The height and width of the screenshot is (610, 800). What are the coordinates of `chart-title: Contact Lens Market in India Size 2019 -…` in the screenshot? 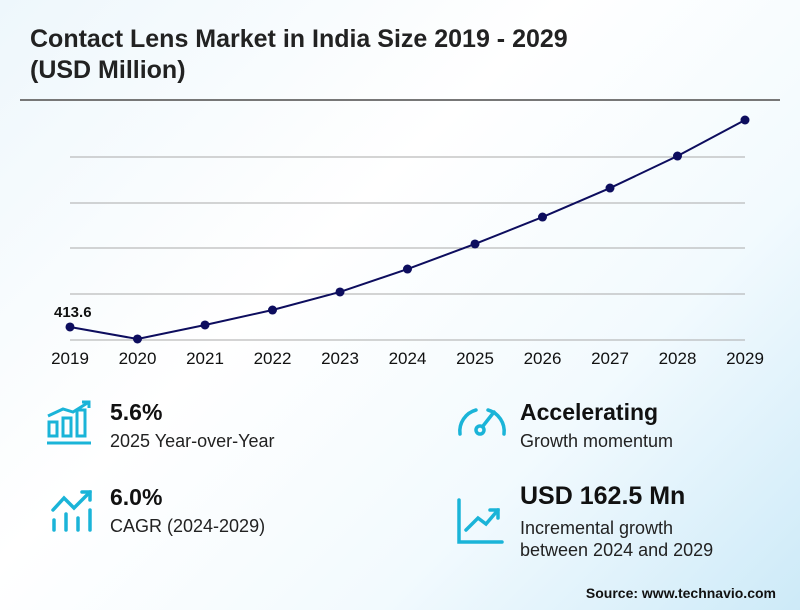 It's located at (299, 55).